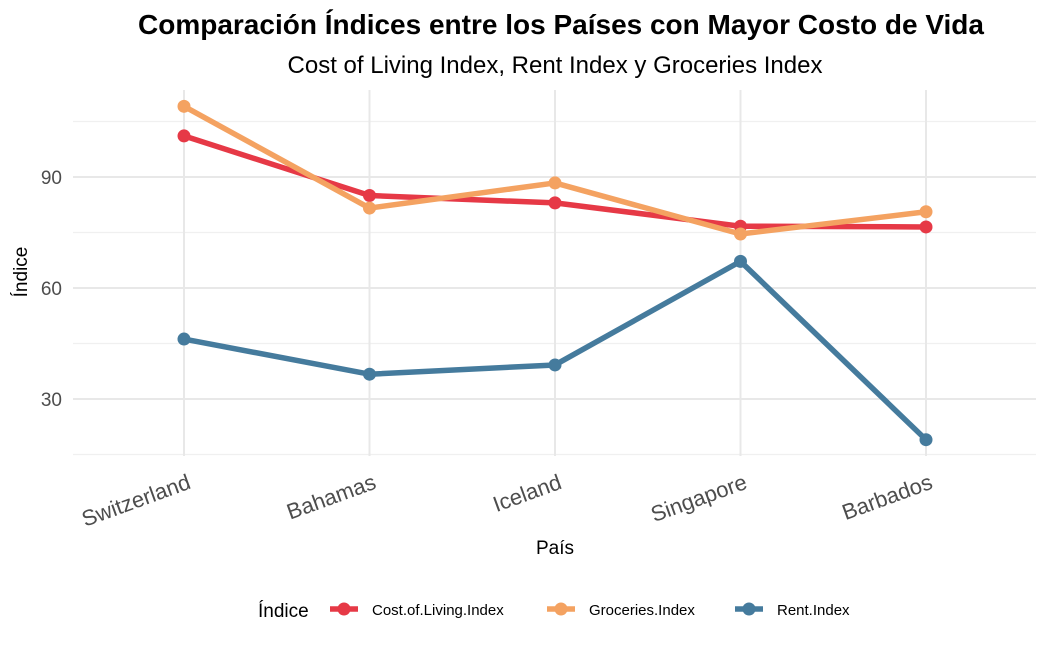 This screenshot has width=1050, height=648. What do you see at coordinates (642, 610) in the screenshot?
I see `legend-label: Groceries.Index` at bounding box center [642, 610].